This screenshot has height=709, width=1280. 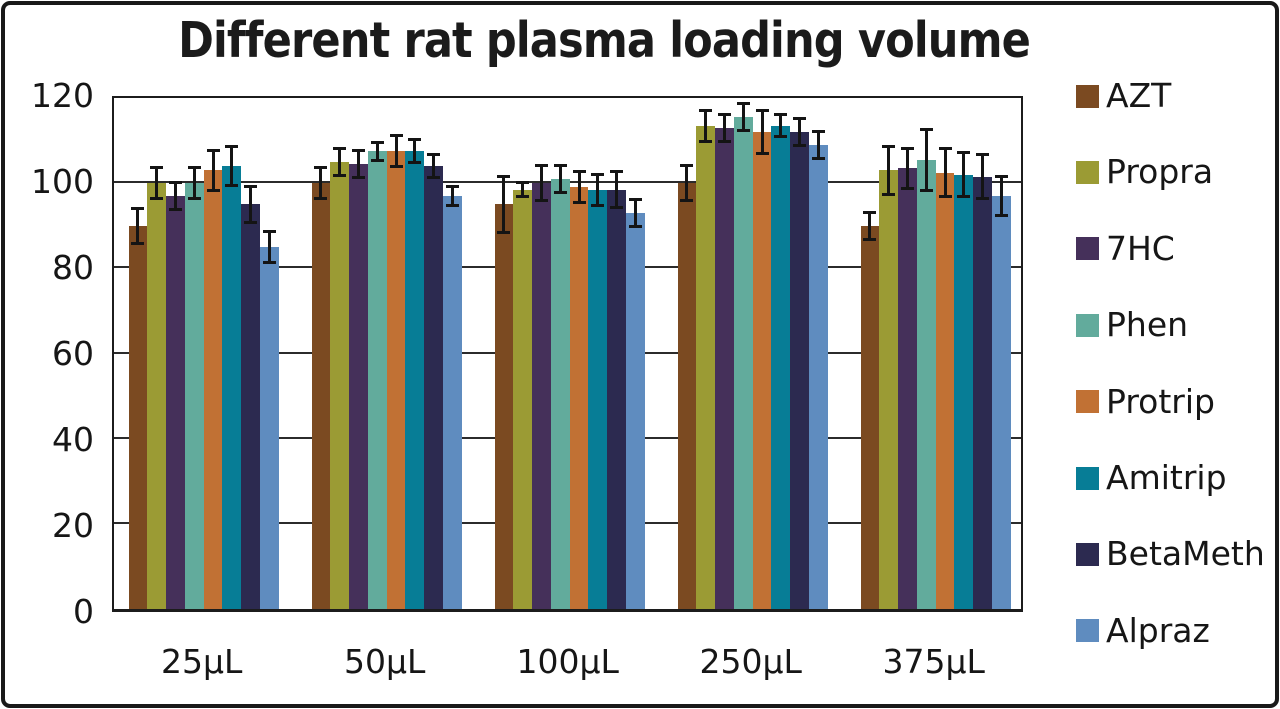 What do you see at coordinates (213, 389) in the screenshot?
I see `bar-Protrip-25µL` at bounding box center [213, 389].